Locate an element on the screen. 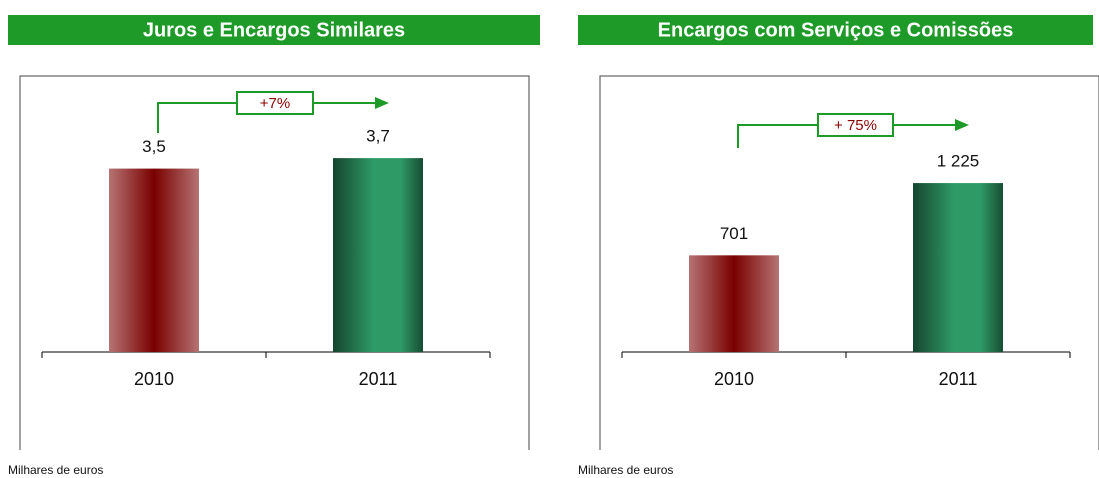 The image size is (1099, 478). chart-title: Encargos com Serviços e Comissões is located at coordinates (836, 30).